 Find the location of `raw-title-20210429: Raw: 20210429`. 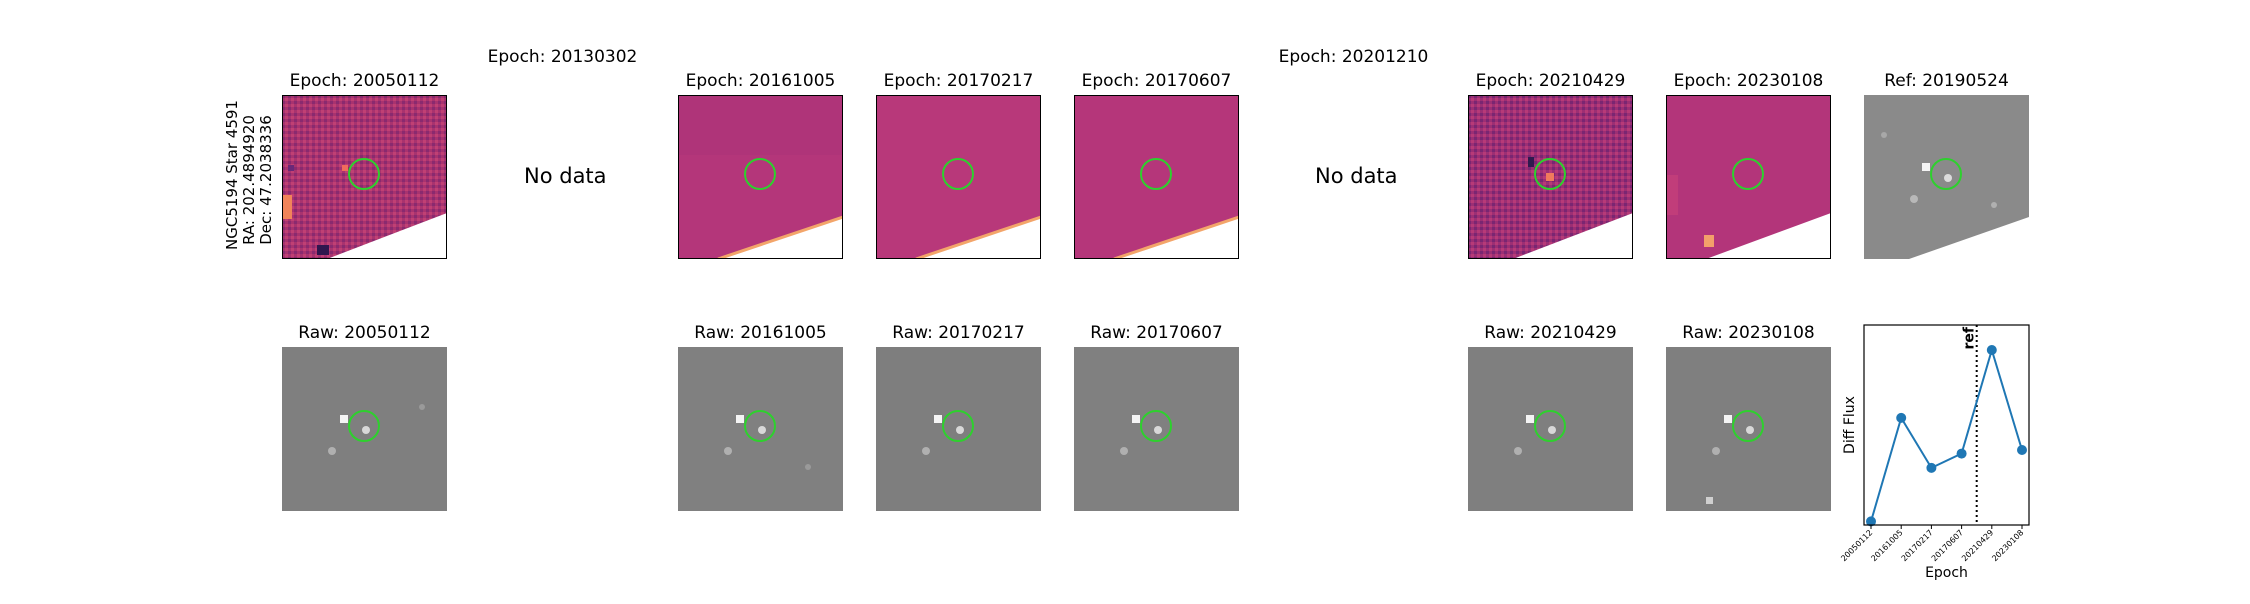

raw-title-20210429: Raw: 20210429 is located at coordinates (1550, 333).